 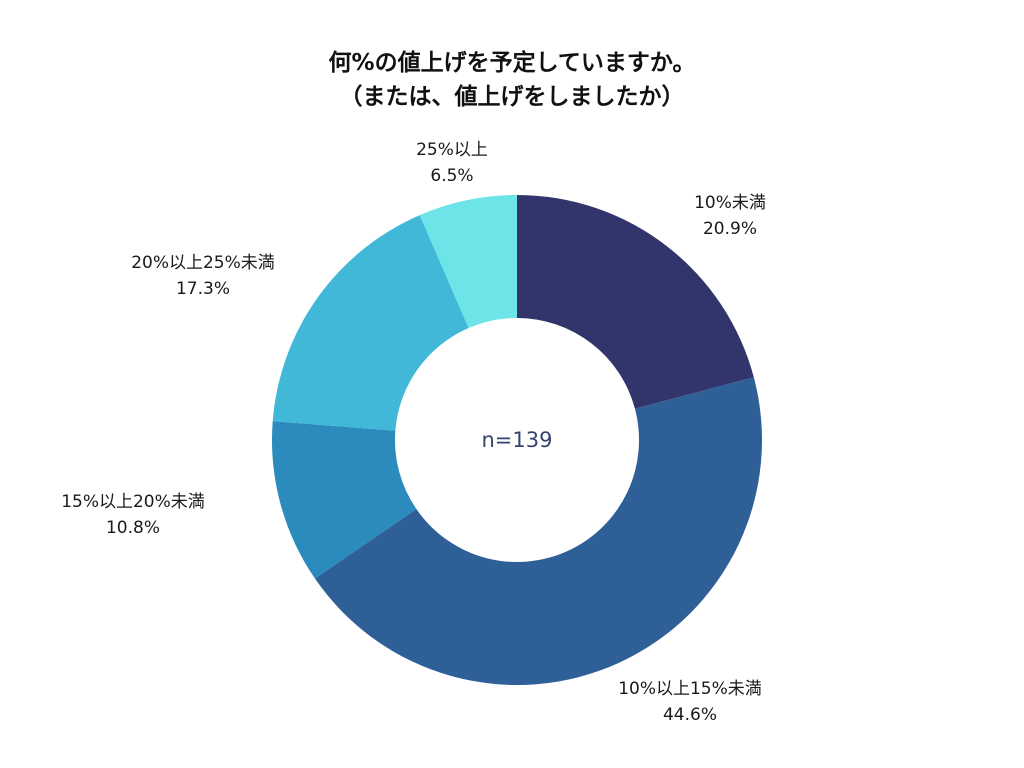 What do you see at coordinates (203, 263) in the screenshot?
I see `slice-category-label: 20%以上25%未満` at bounding box center [203, 263].